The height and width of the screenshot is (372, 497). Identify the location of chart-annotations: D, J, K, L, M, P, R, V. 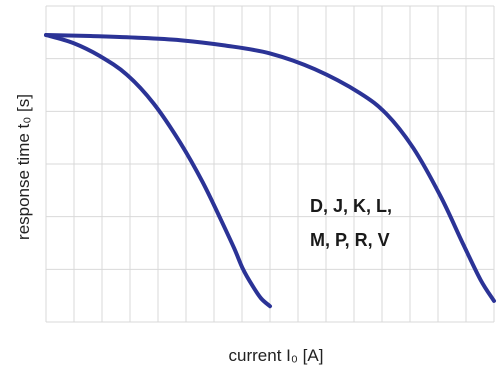
(351, 223).